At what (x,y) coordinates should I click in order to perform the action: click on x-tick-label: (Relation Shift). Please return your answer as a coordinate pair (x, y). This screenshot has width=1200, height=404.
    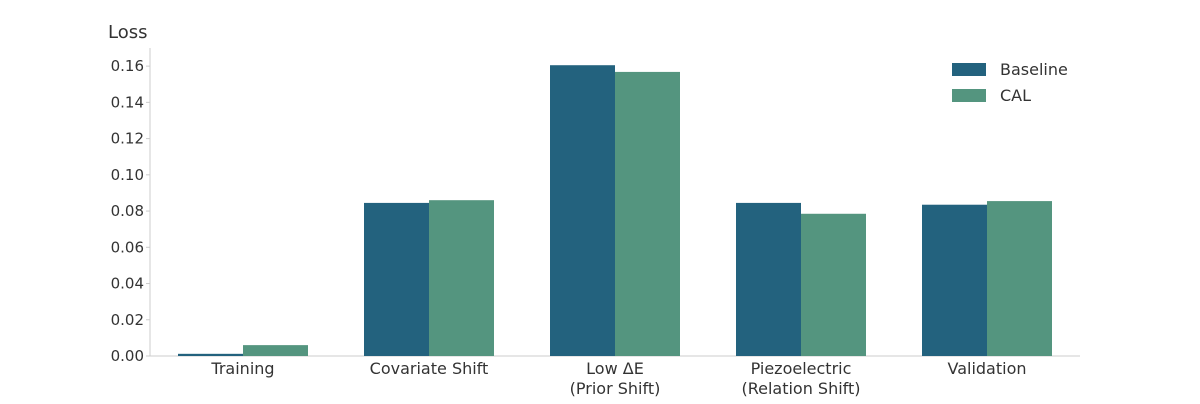
    Looking at the image, I should click on (800, 388).